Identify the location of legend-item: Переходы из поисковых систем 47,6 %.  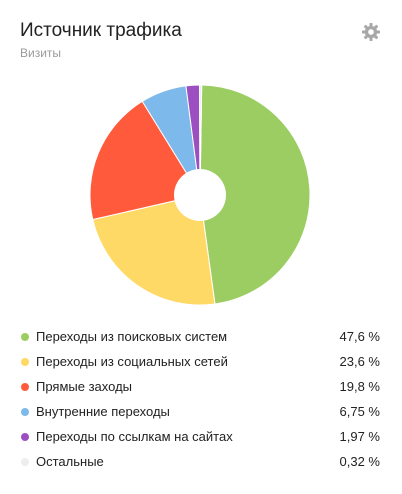
(201, 336).